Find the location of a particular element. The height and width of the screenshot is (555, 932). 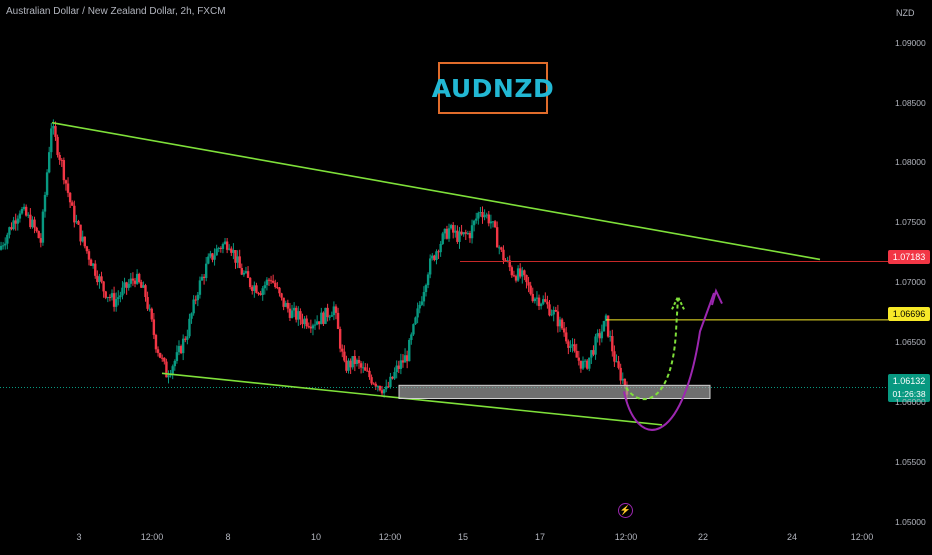

bearish-then-bullish-projection is located at coordinates (669, 361).